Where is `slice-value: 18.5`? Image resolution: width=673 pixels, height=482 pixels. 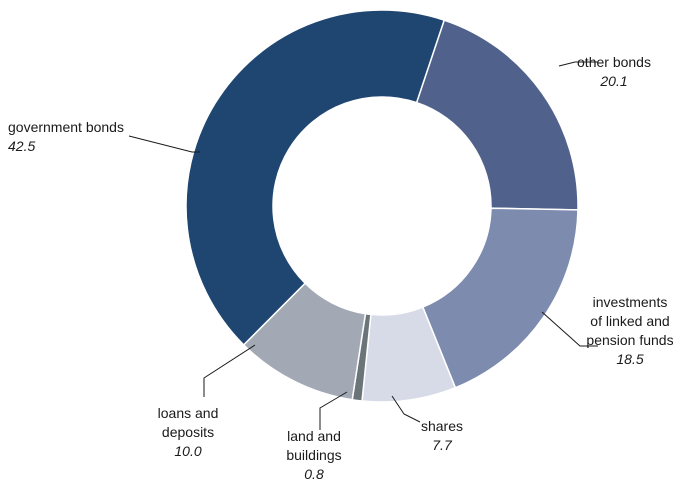
slice-value: 18.5 is located at coordinates (629, 359).